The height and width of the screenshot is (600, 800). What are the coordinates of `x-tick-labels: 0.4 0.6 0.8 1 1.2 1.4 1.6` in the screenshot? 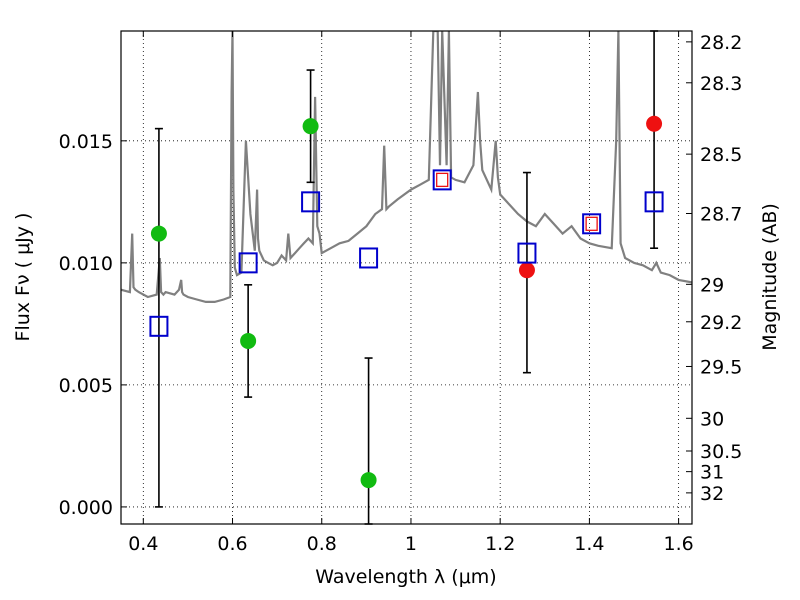 It's located at (411, 544).